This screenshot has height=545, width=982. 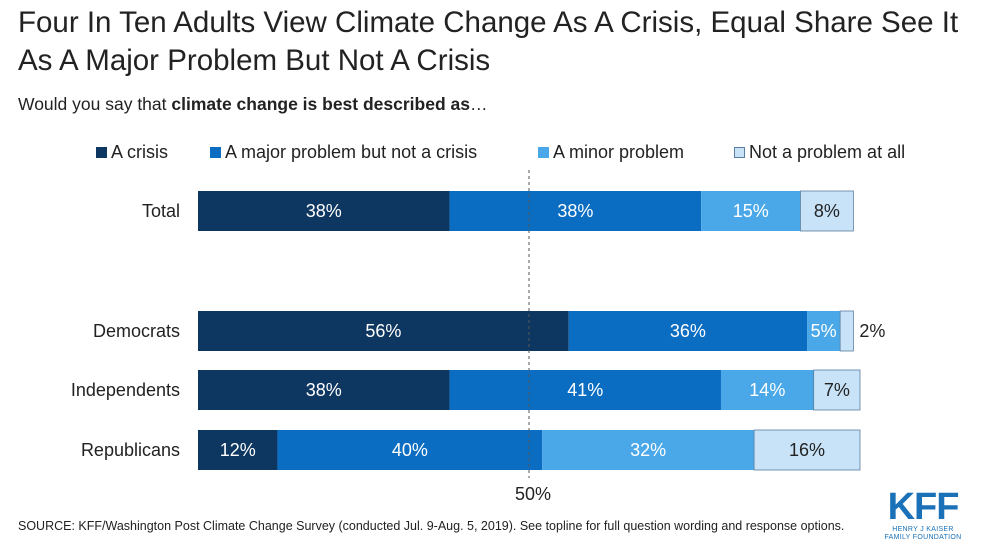 I want to click on data-label-independents-not: 7%, so click(x=837, y=390).